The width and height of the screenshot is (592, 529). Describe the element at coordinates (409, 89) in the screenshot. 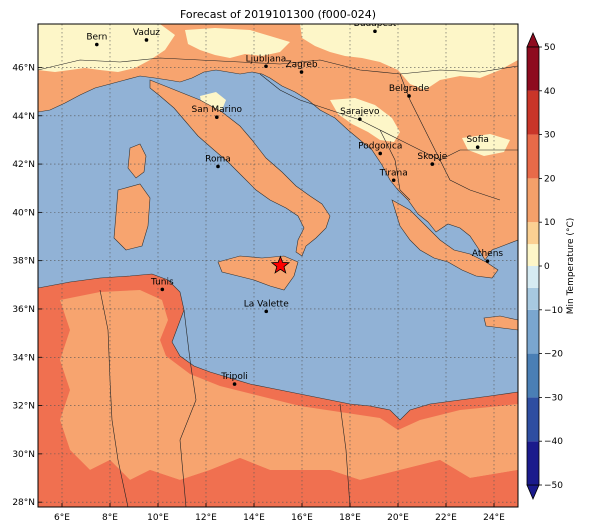

I see `city-label: Belgrade` at that location.